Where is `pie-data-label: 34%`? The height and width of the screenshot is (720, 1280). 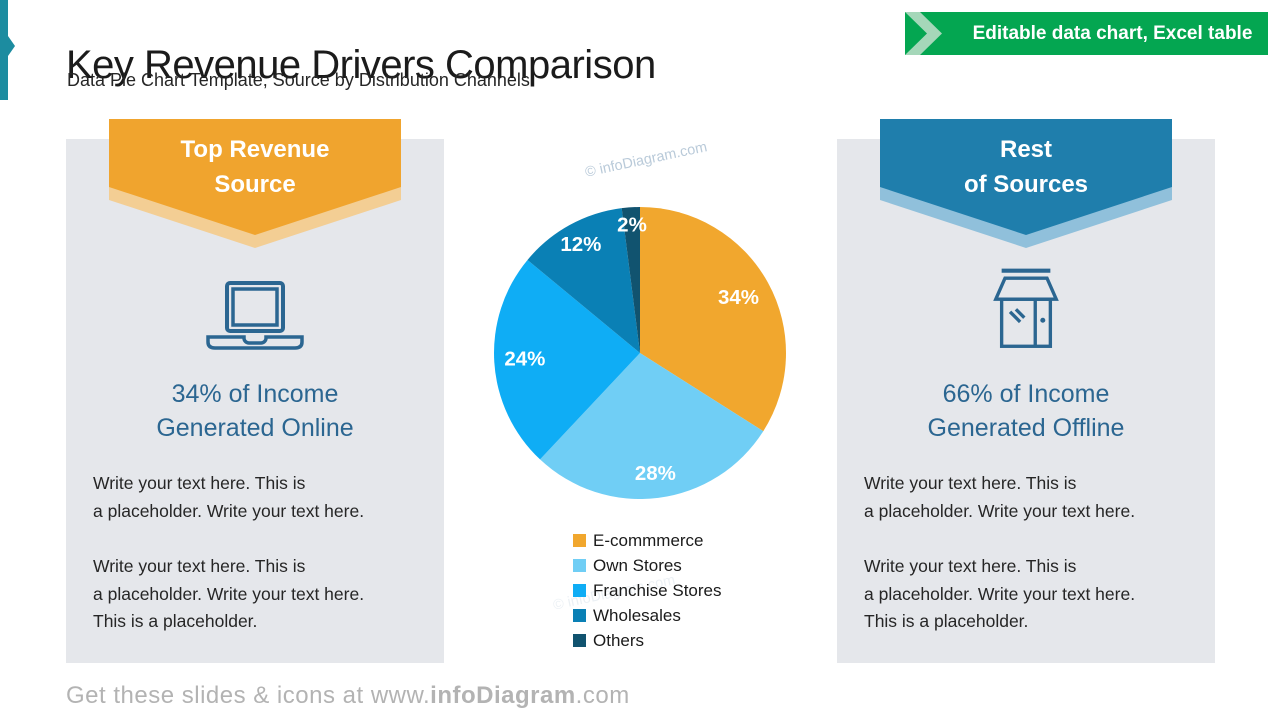
pie-data-label: 34% is located at coordinates (738, 297).